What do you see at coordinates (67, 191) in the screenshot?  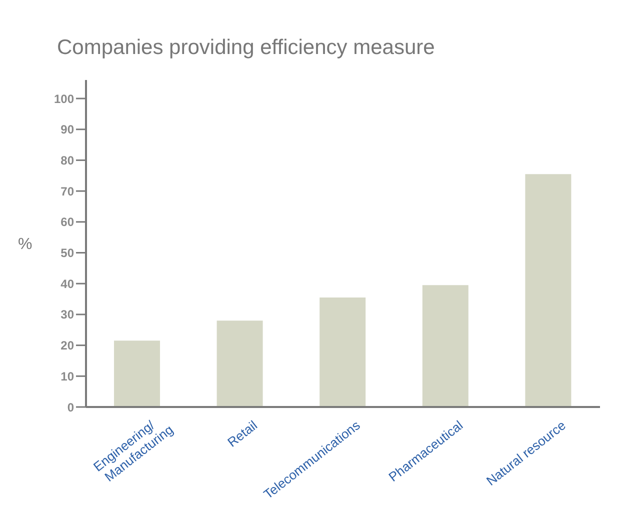 I see `y-tick-label: 70` at bounding box center [67, 191].